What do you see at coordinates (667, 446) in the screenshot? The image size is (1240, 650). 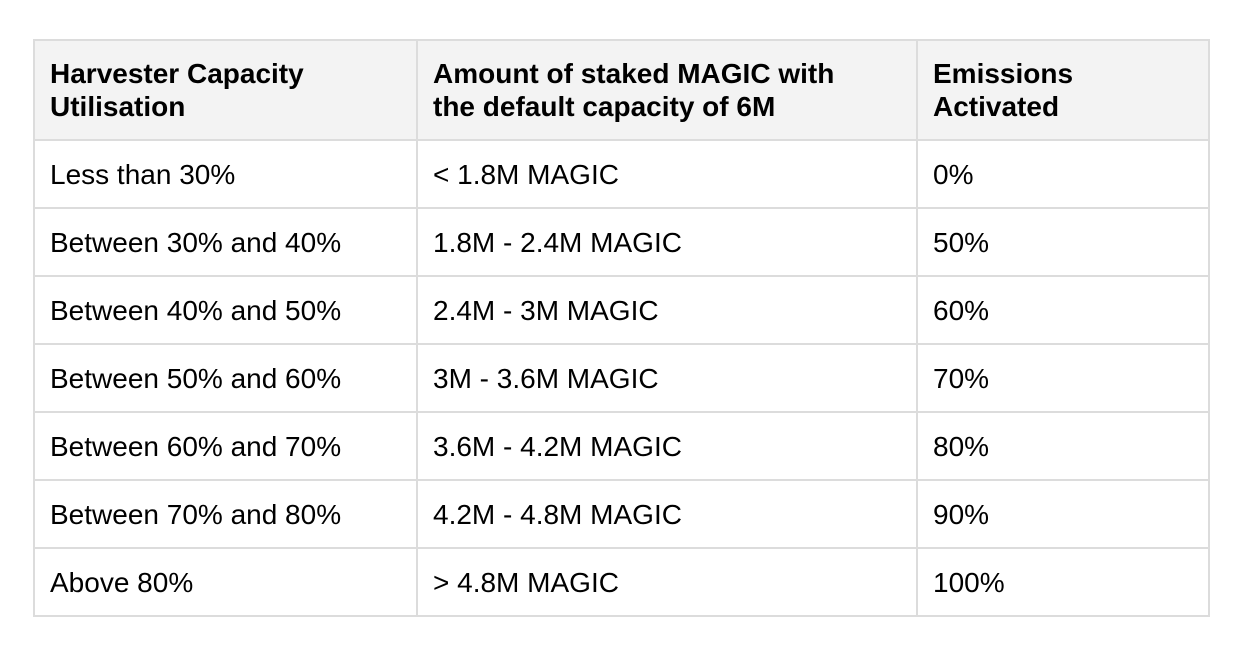 I see `cell-staked-magic: 3.6M - 4.2M MAGIC` at bounding box center [667, 446].